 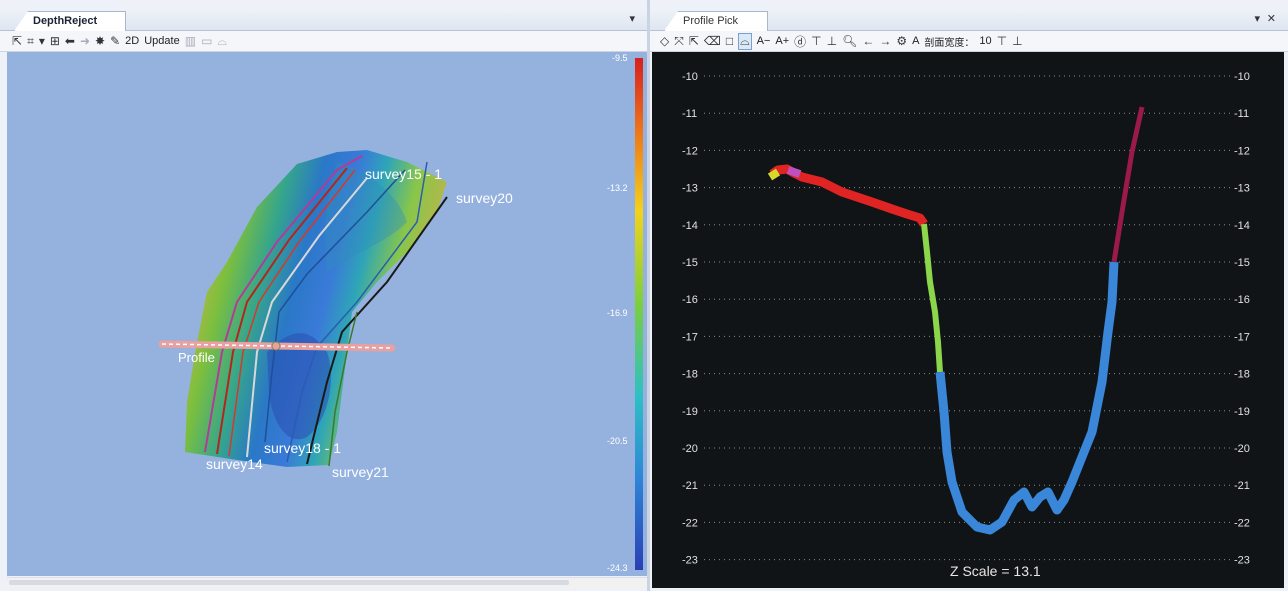 I want to click on font-increase-button: A+, so click(x=782, y=41).